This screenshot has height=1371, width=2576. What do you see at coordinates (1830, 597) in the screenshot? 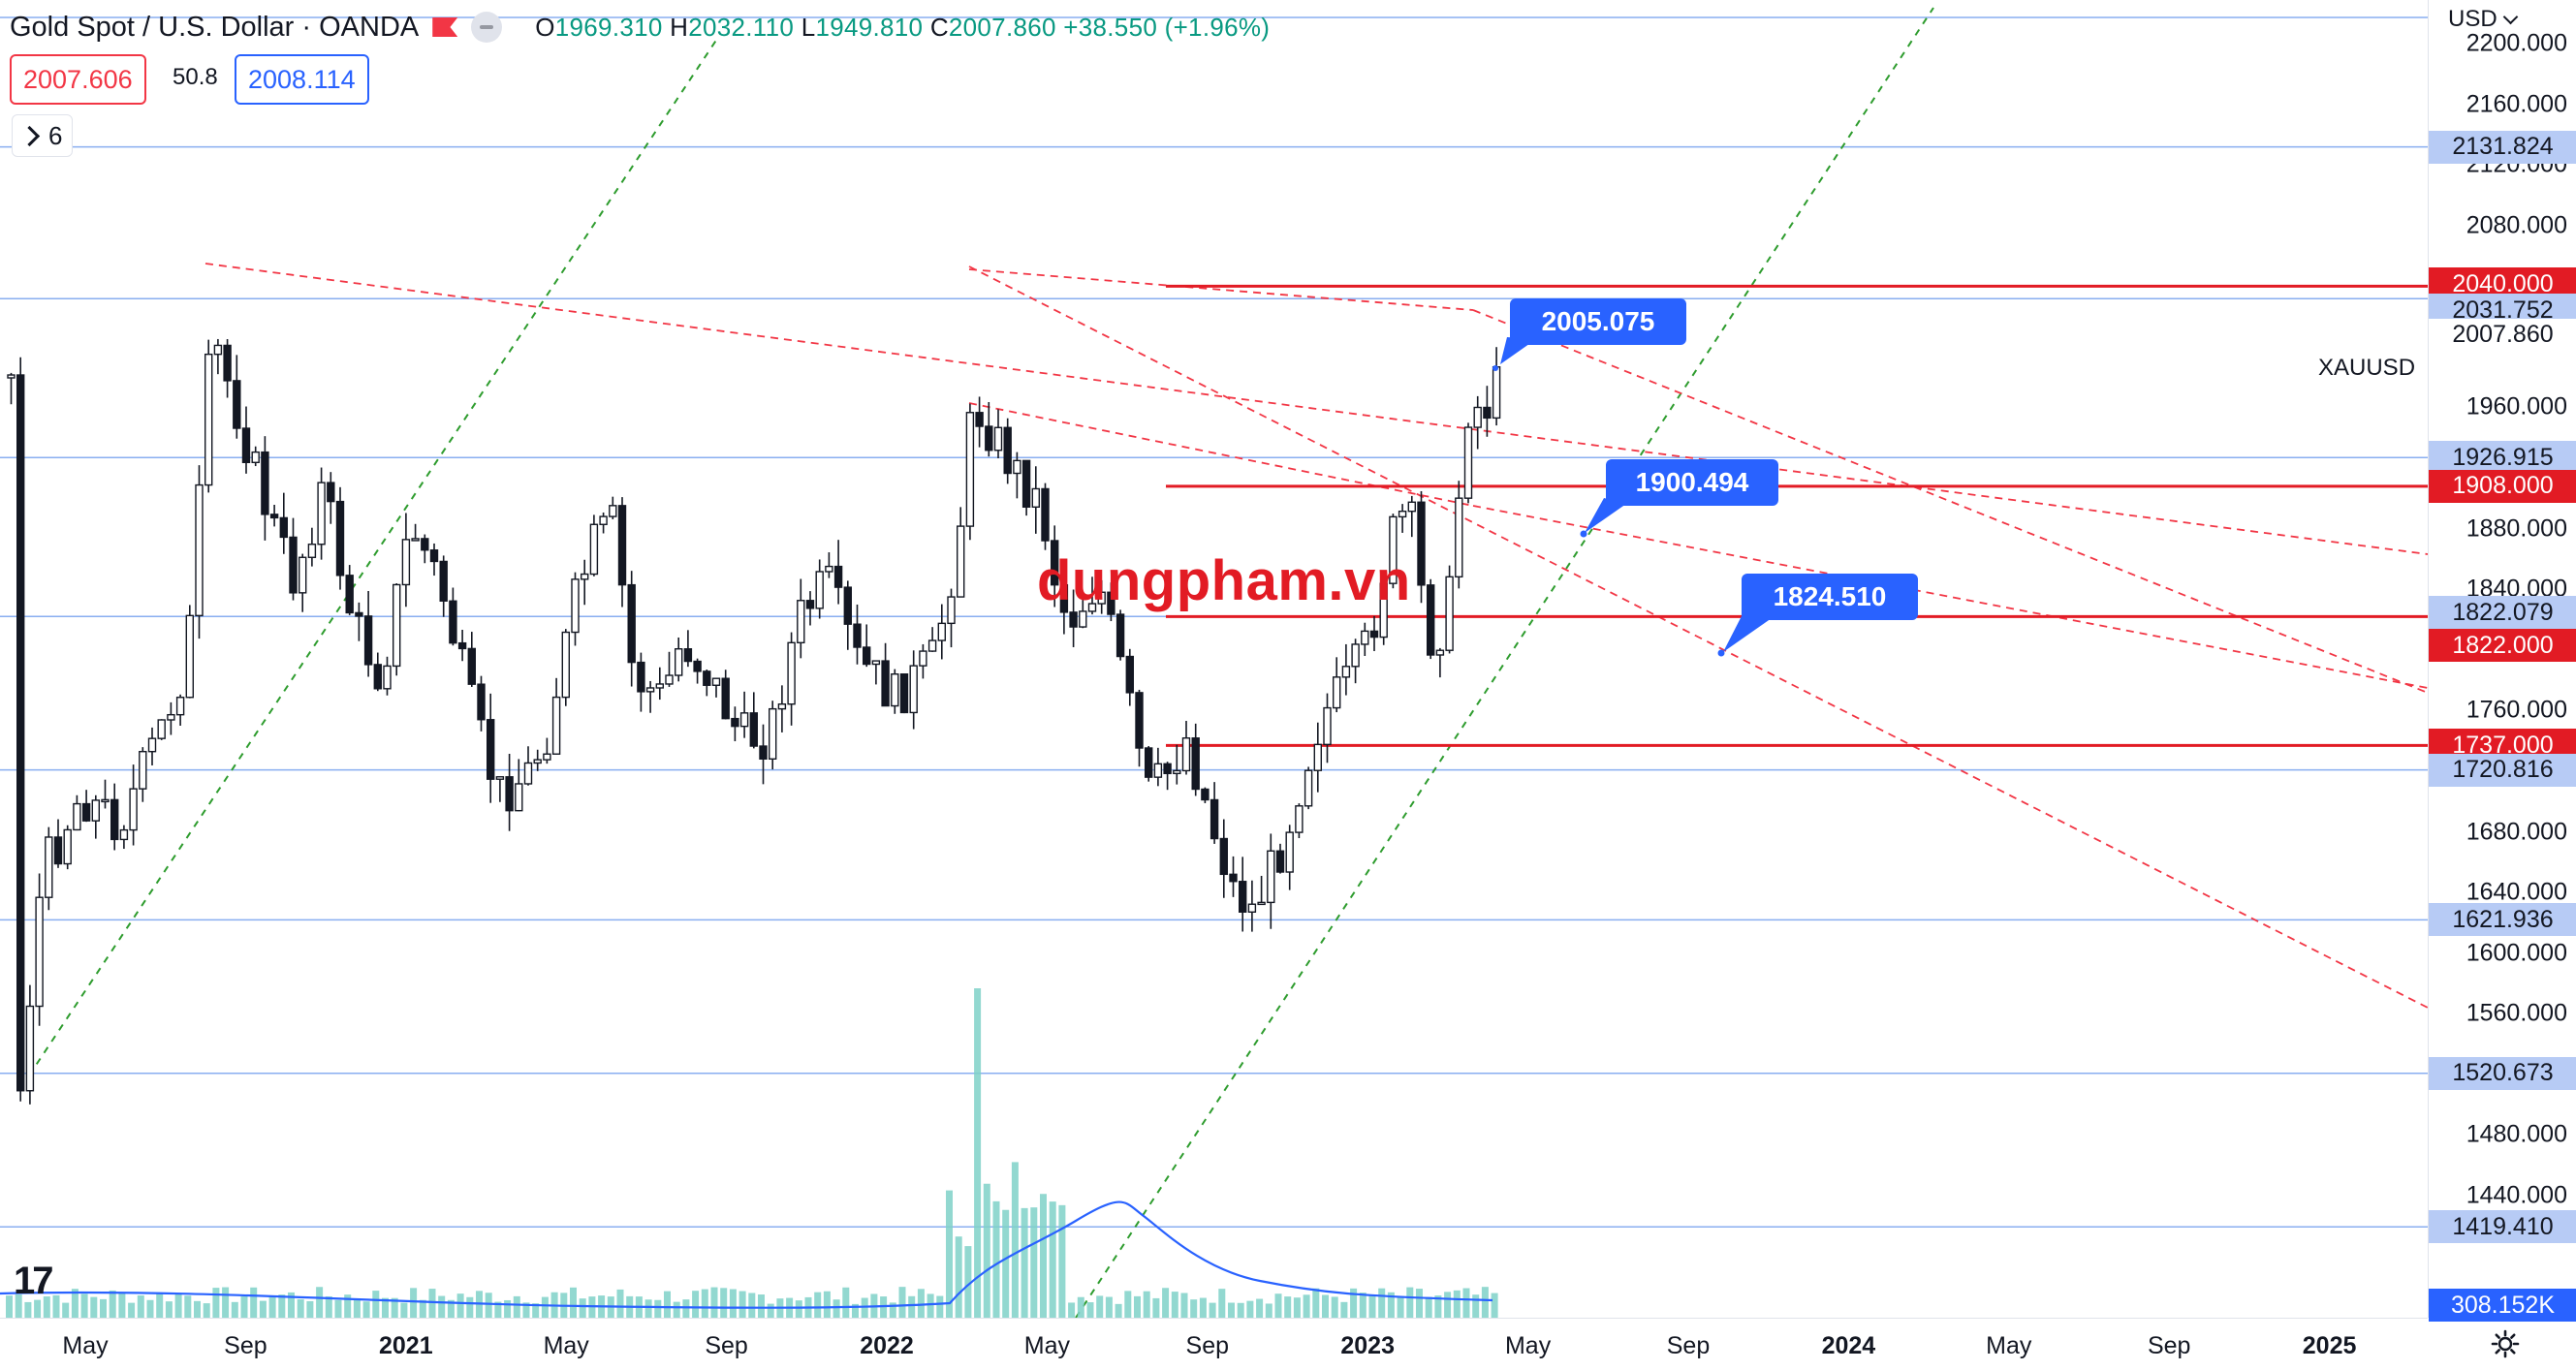
I see `price-callout: 1824.510` at bounding box center [1830, 597].